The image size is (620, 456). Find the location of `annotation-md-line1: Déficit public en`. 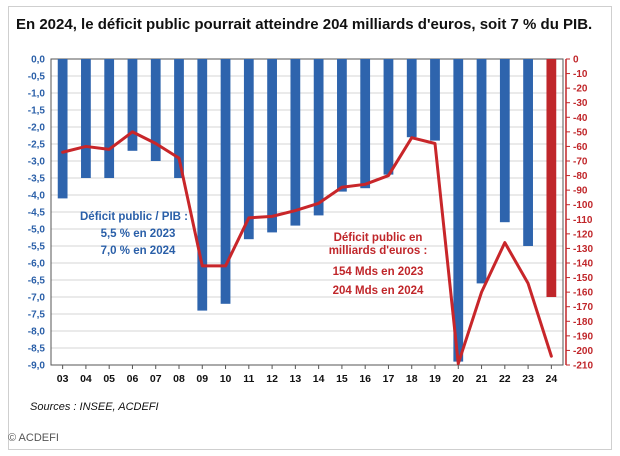

annotation-md-line1: Déficit public en is located at coordinates (378, 238).